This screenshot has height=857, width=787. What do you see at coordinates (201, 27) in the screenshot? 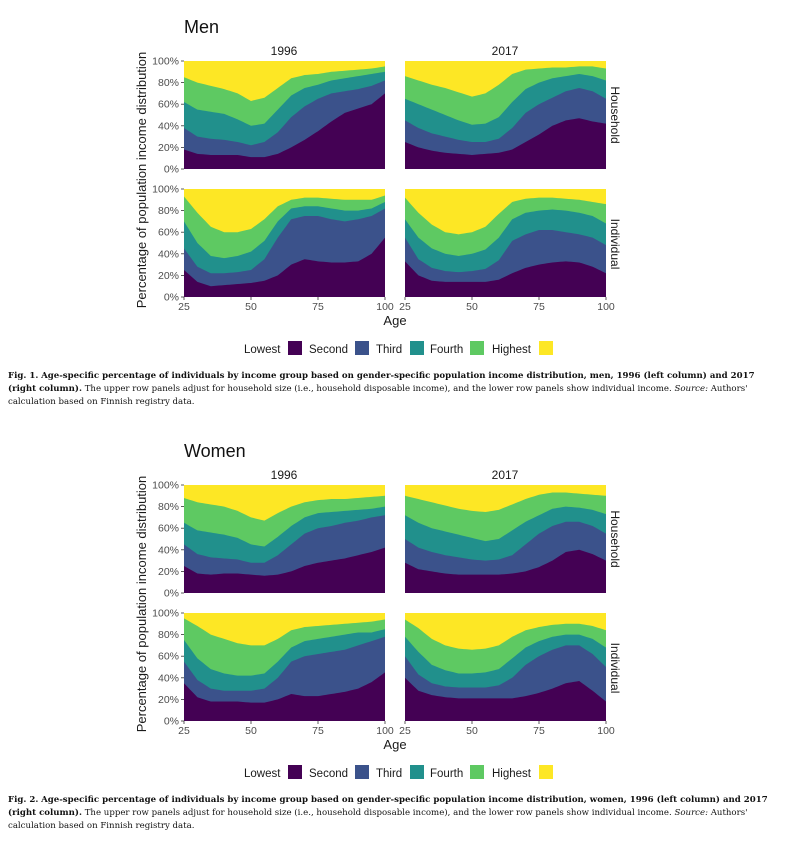
I see `plot-title: Men` at bounding box center [201, 27].